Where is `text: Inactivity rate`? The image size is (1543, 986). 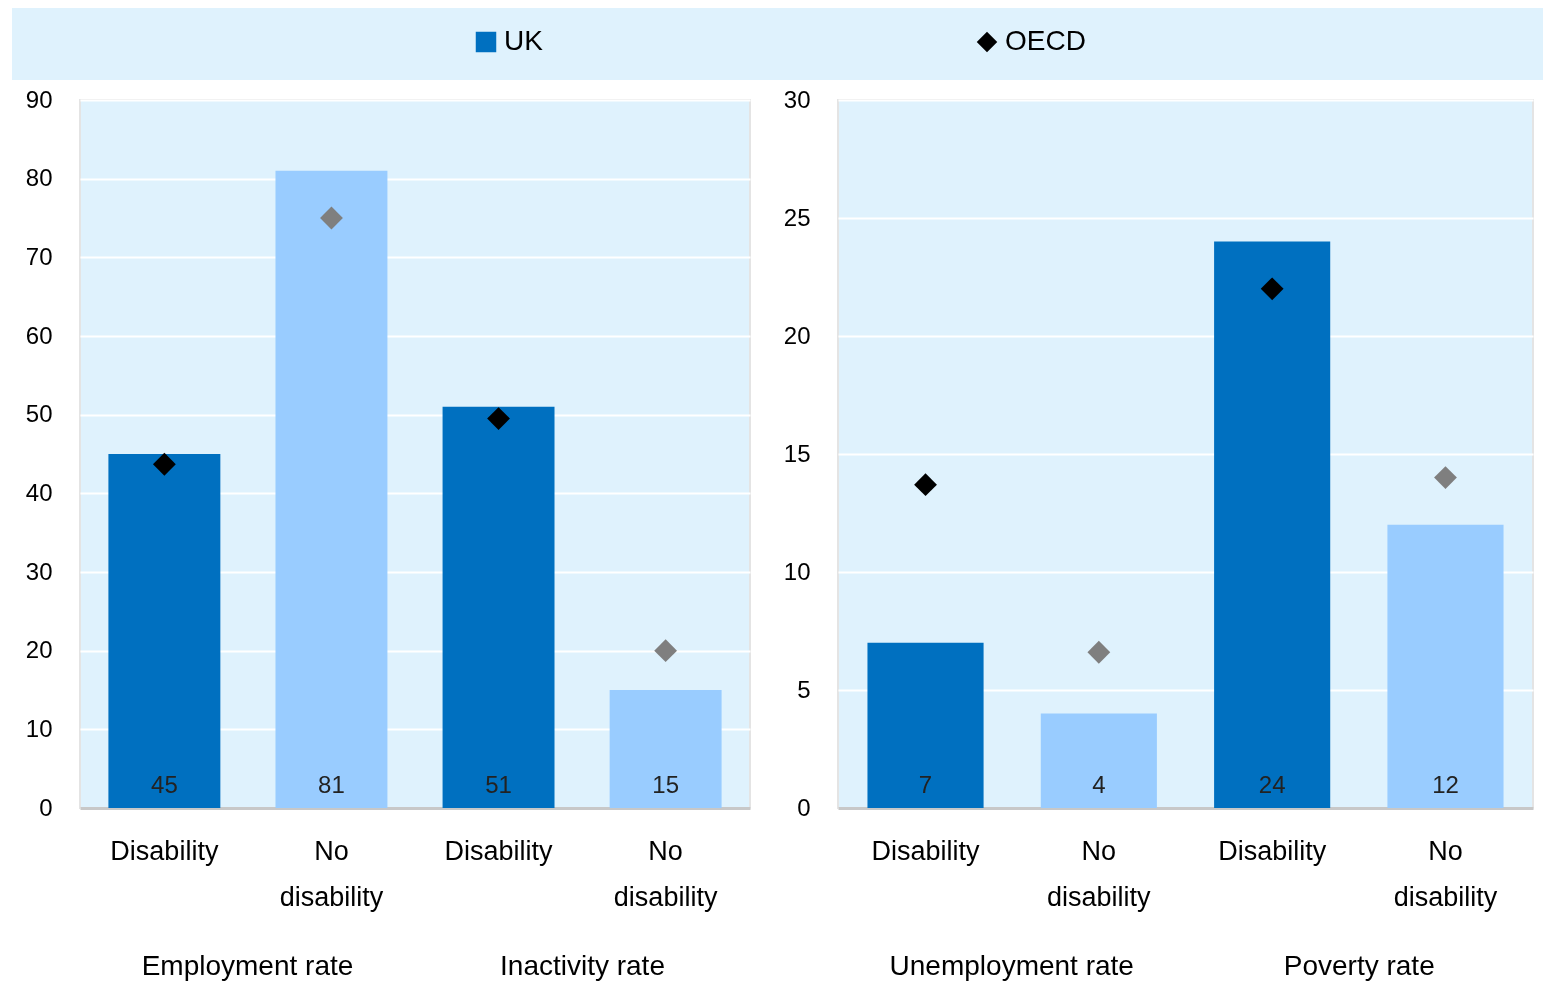 text: Inactivity rate is located at coordinates (582, 966).